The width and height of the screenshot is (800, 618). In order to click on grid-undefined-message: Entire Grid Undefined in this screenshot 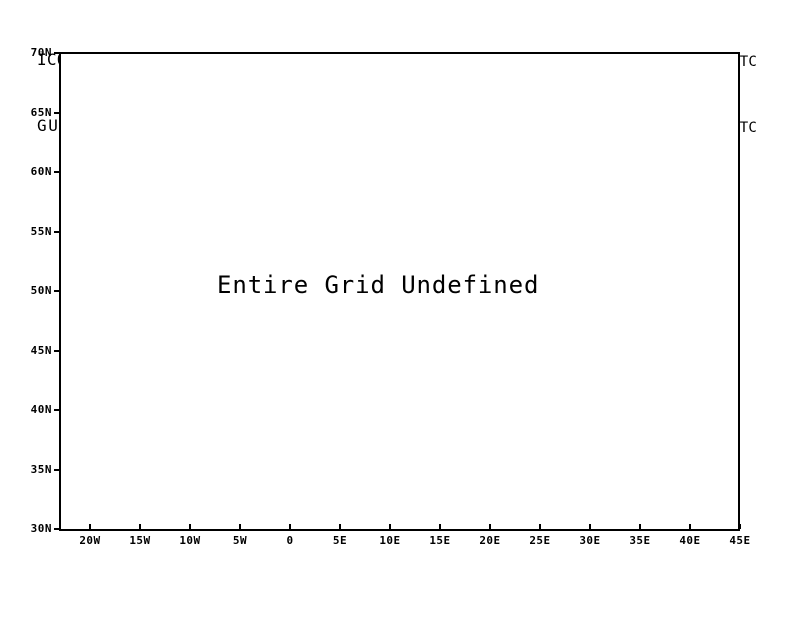, I will do `click(378, 285)`.